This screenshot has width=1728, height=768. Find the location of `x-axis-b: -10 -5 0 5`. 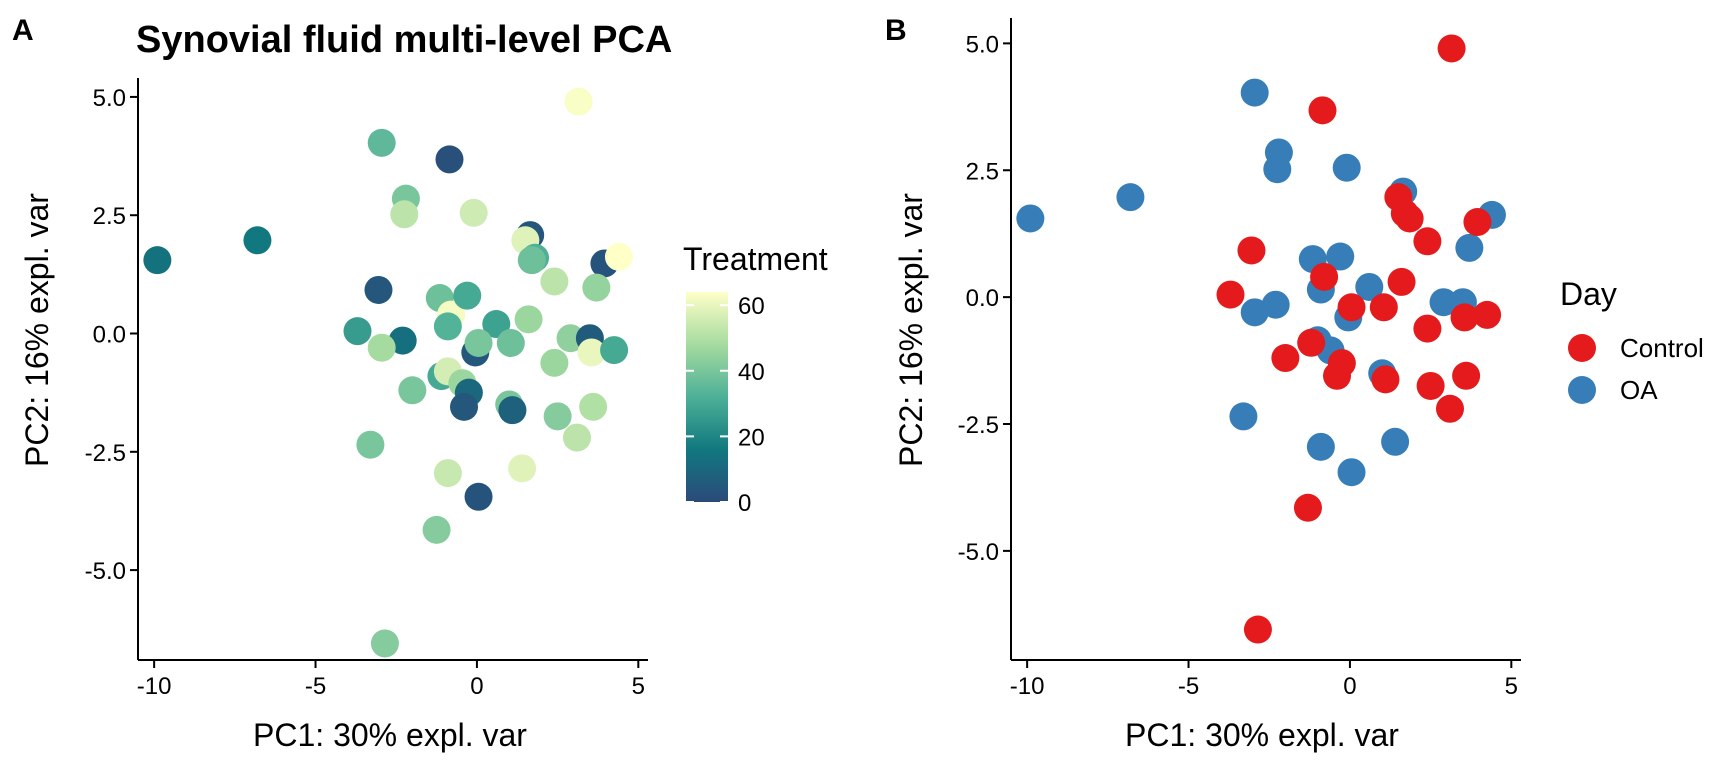

x-axis-b: -10 -5 0 5 is located at coordinates (1265, 679).